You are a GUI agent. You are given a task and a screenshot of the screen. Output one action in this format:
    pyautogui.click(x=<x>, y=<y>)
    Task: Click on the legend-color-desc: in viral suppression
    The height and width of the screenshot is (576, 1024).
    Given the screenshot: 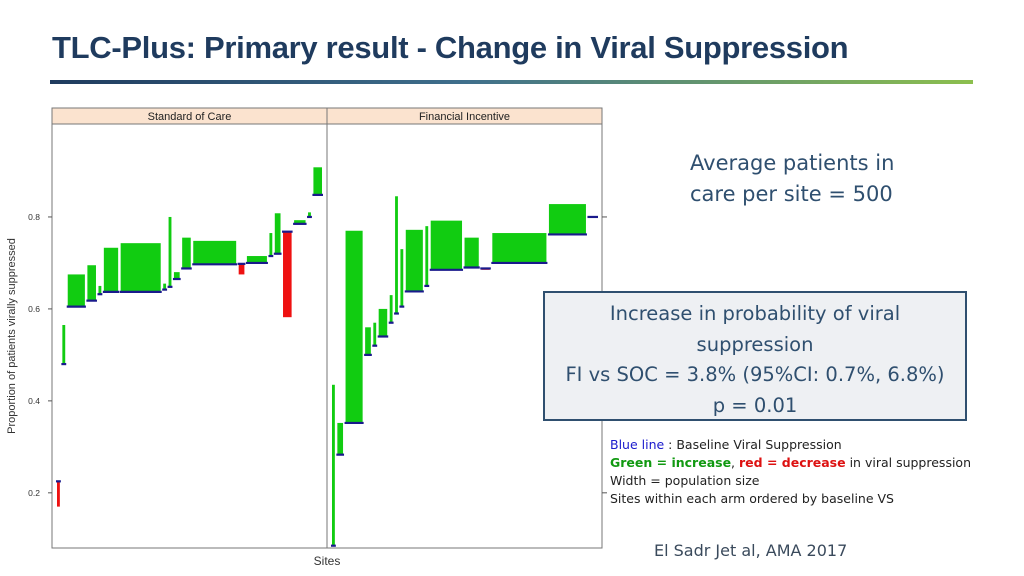 What is the action you would take?
    pyautogui.click(x=908, y=462)
    